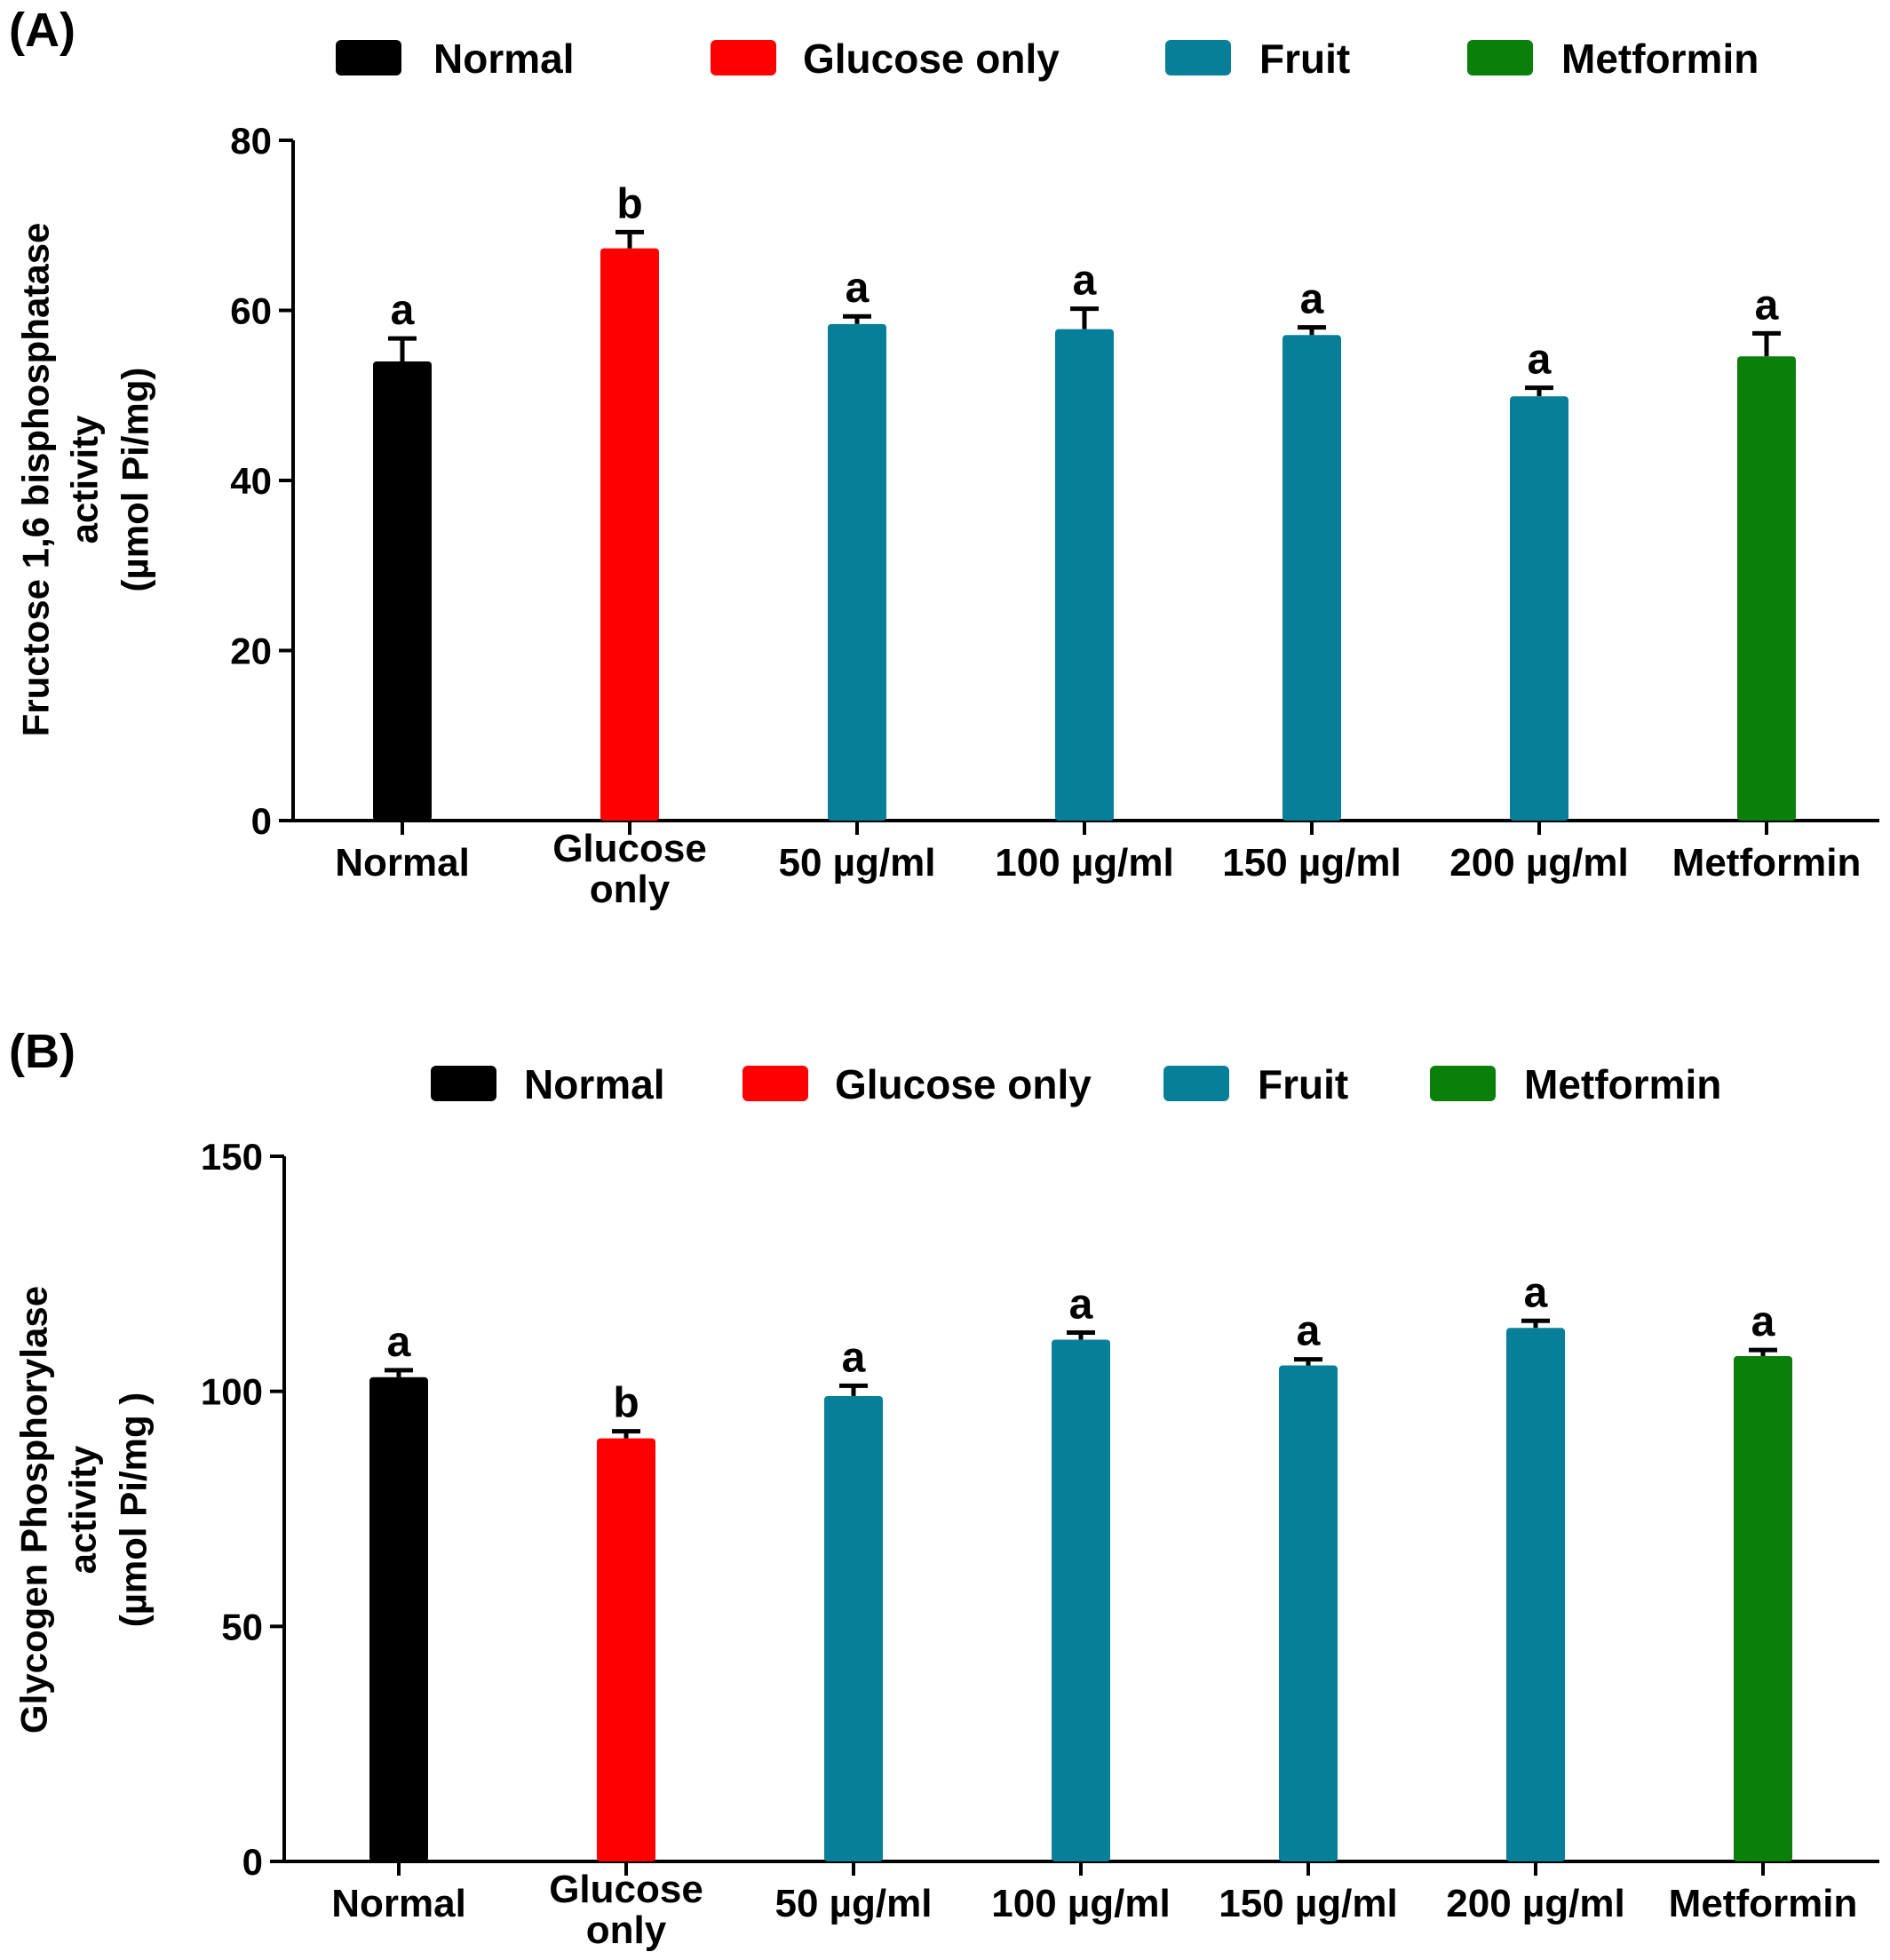 This screenshot has height=1960, width=1890. Describe the element at coordinates (251, 651) in the screenshot. I see `y-tick-label: 20` at that location.